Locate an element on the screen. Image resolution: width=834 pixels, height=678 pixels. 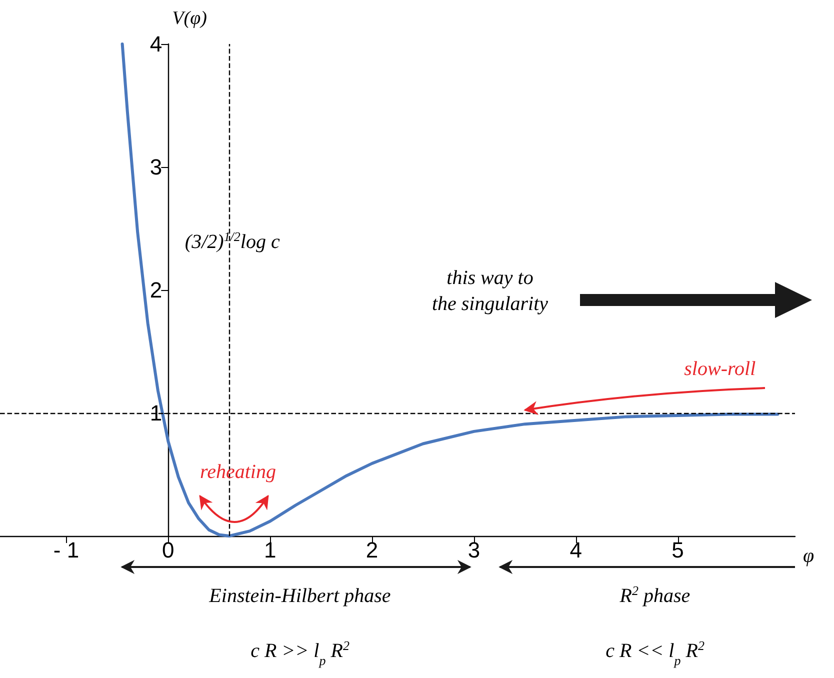
y-tick-label: 3 is located at coordinates (156, 167).